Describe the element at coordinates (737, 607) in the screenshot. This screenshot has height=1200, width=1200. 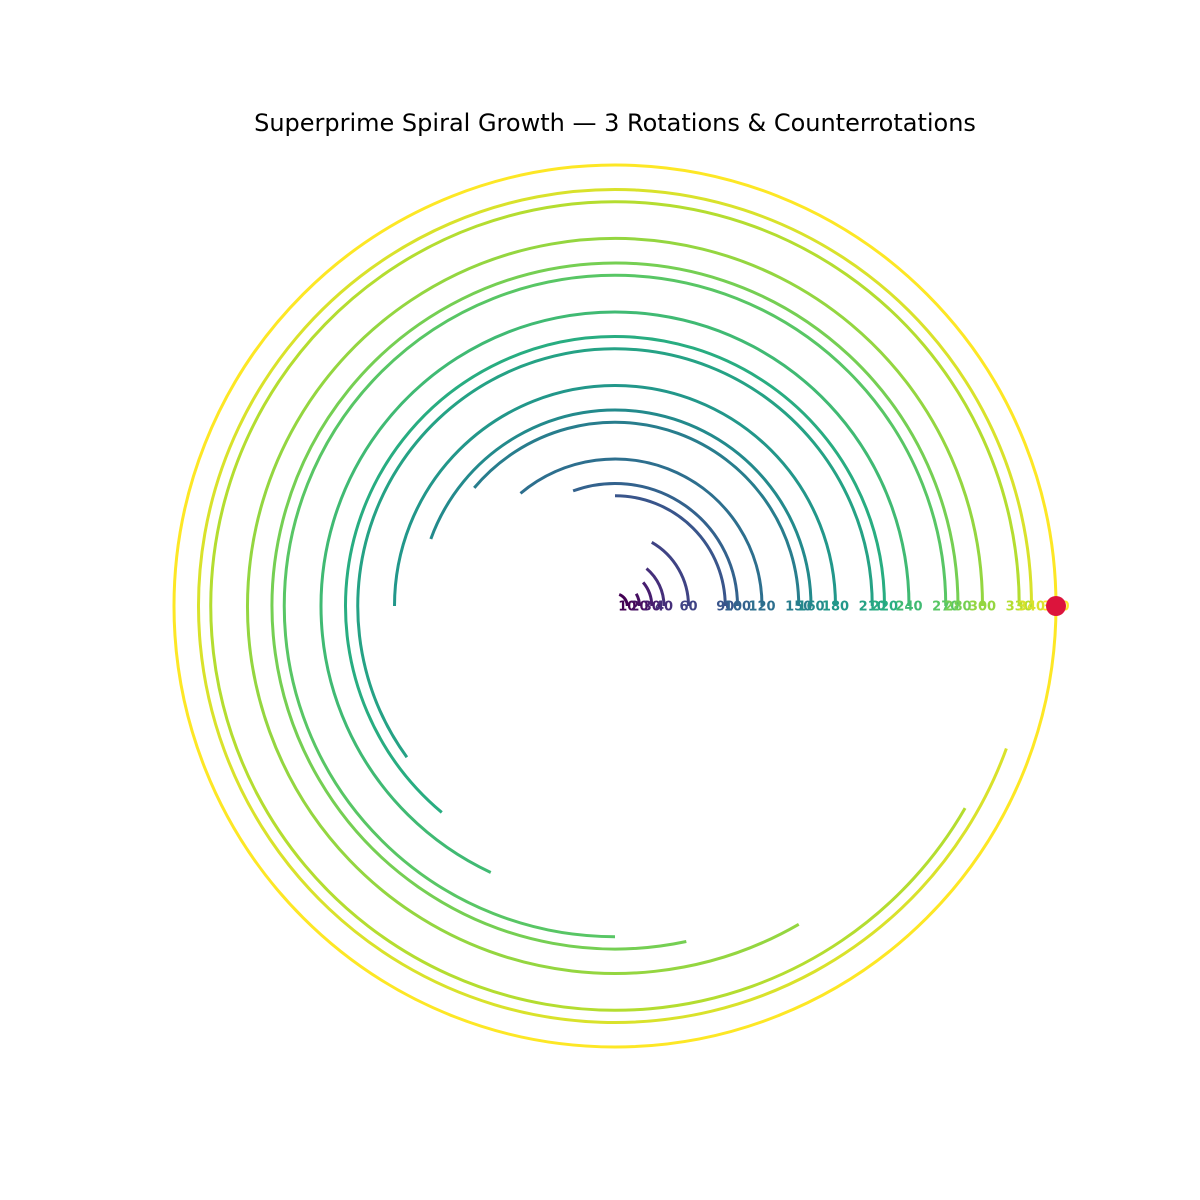
I see `arc-label-100: 100` at that location.